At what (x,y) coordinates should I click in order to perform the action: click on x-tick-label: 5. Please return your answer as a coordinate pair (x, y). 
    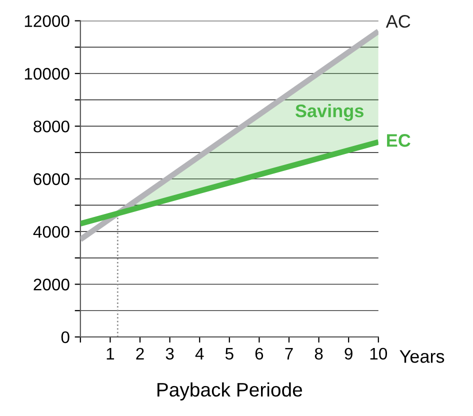
    Looking at the image, I should click on (229, 354).